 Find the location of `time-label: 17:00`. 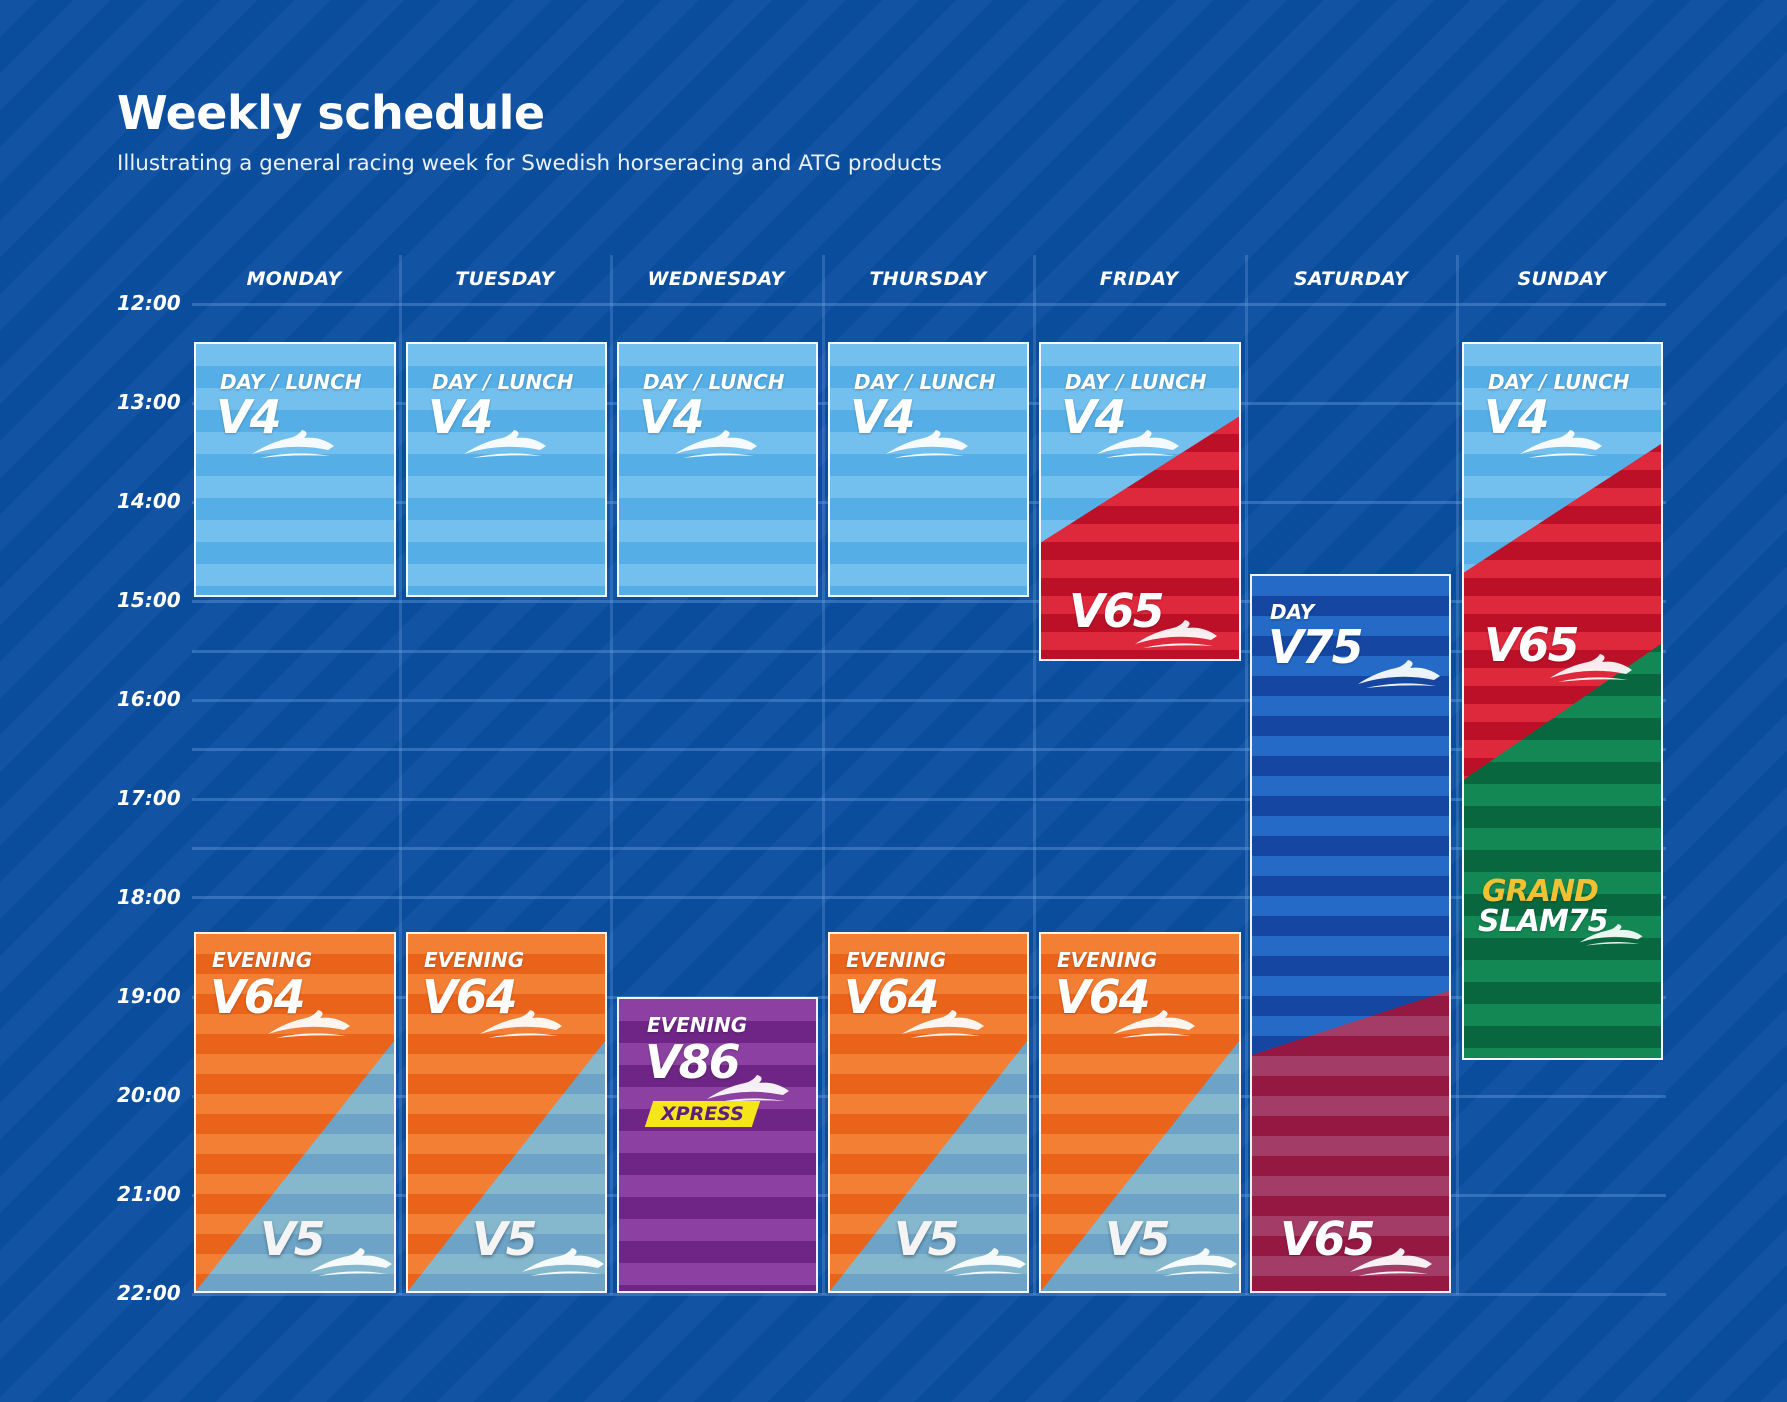

time-label: 17:00 is located at coordinates (149, 798).